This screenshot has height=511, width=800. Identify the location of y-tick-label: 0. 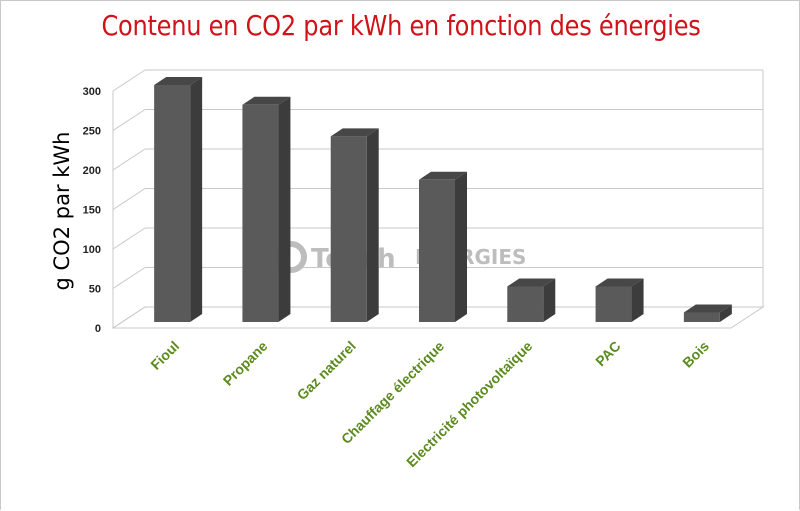
(98, 329).